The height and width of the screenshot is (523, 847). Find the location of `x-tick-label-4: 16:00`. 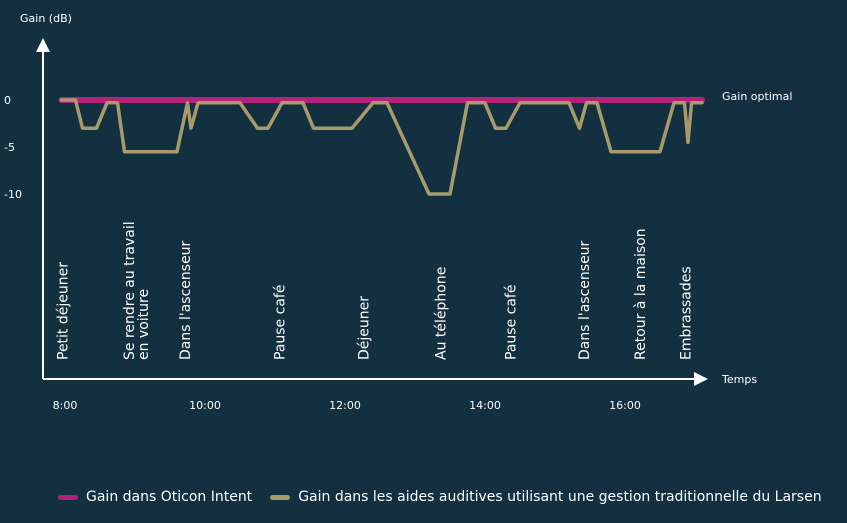

x-tick-label-4: 16:00 is located at coordinates (625, 405).